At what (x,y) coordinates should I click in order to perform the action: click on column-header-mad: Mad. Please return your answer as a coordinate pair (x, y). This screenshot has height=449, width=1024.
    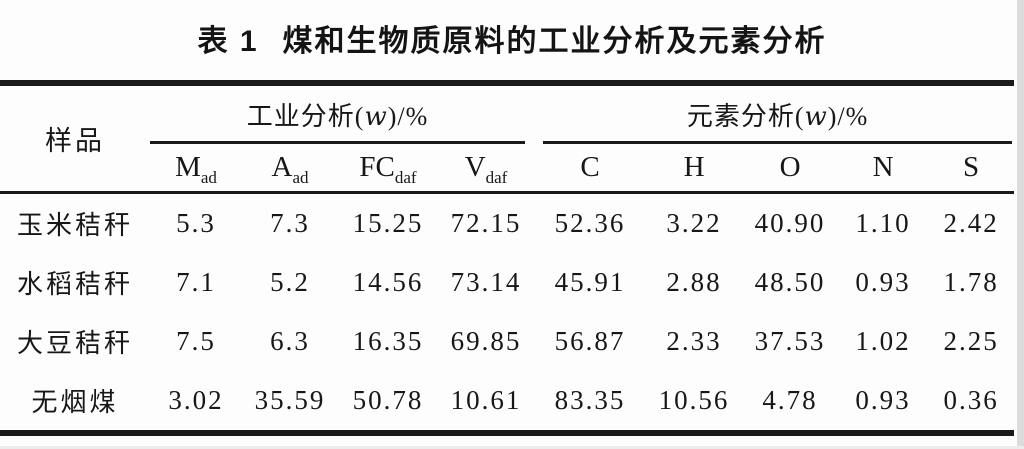
    Looking at the image, I should click on (196, 169).